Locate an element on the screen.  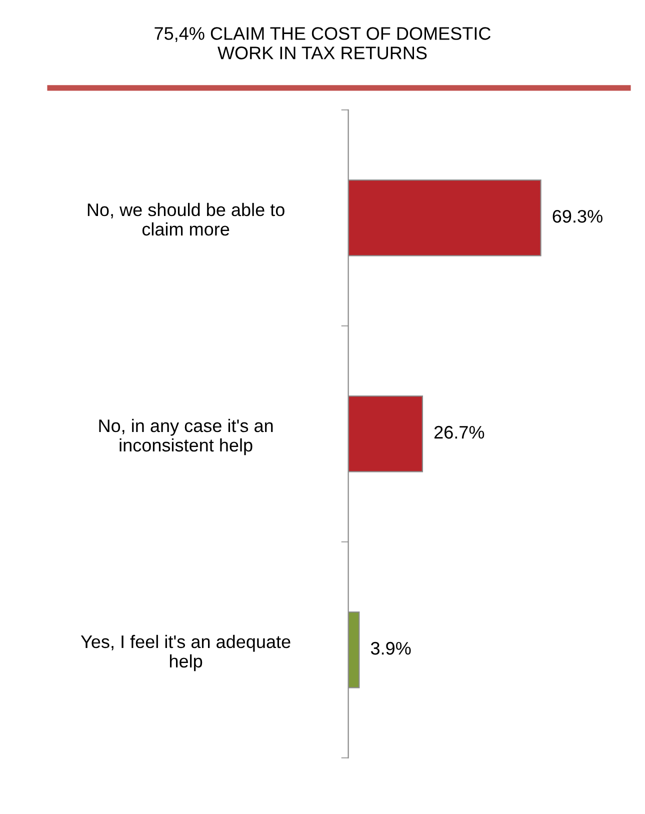
chart-title: 75,4% CLAIM THE COST OF DOMESTIC WORK IN TAX RETURNS is located at coordinates (322, 43).